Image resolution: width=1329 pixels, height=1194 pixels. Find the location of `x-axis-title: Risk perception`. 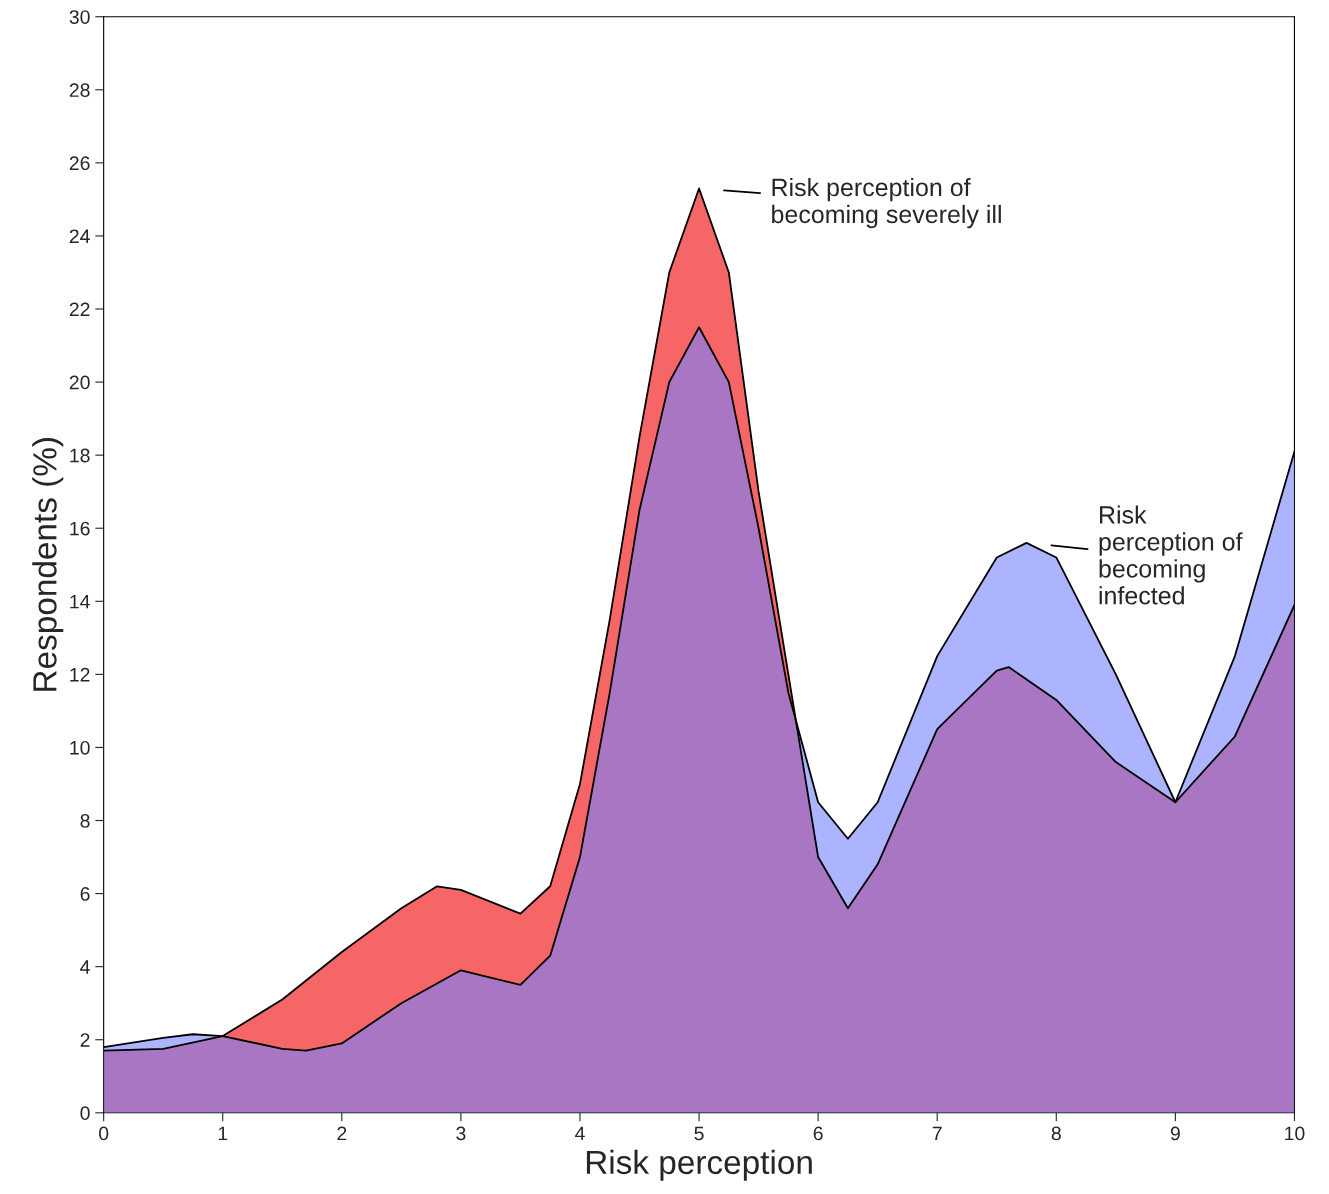

x-axis-title: Risk perception is located at coordinates (699, 1165).